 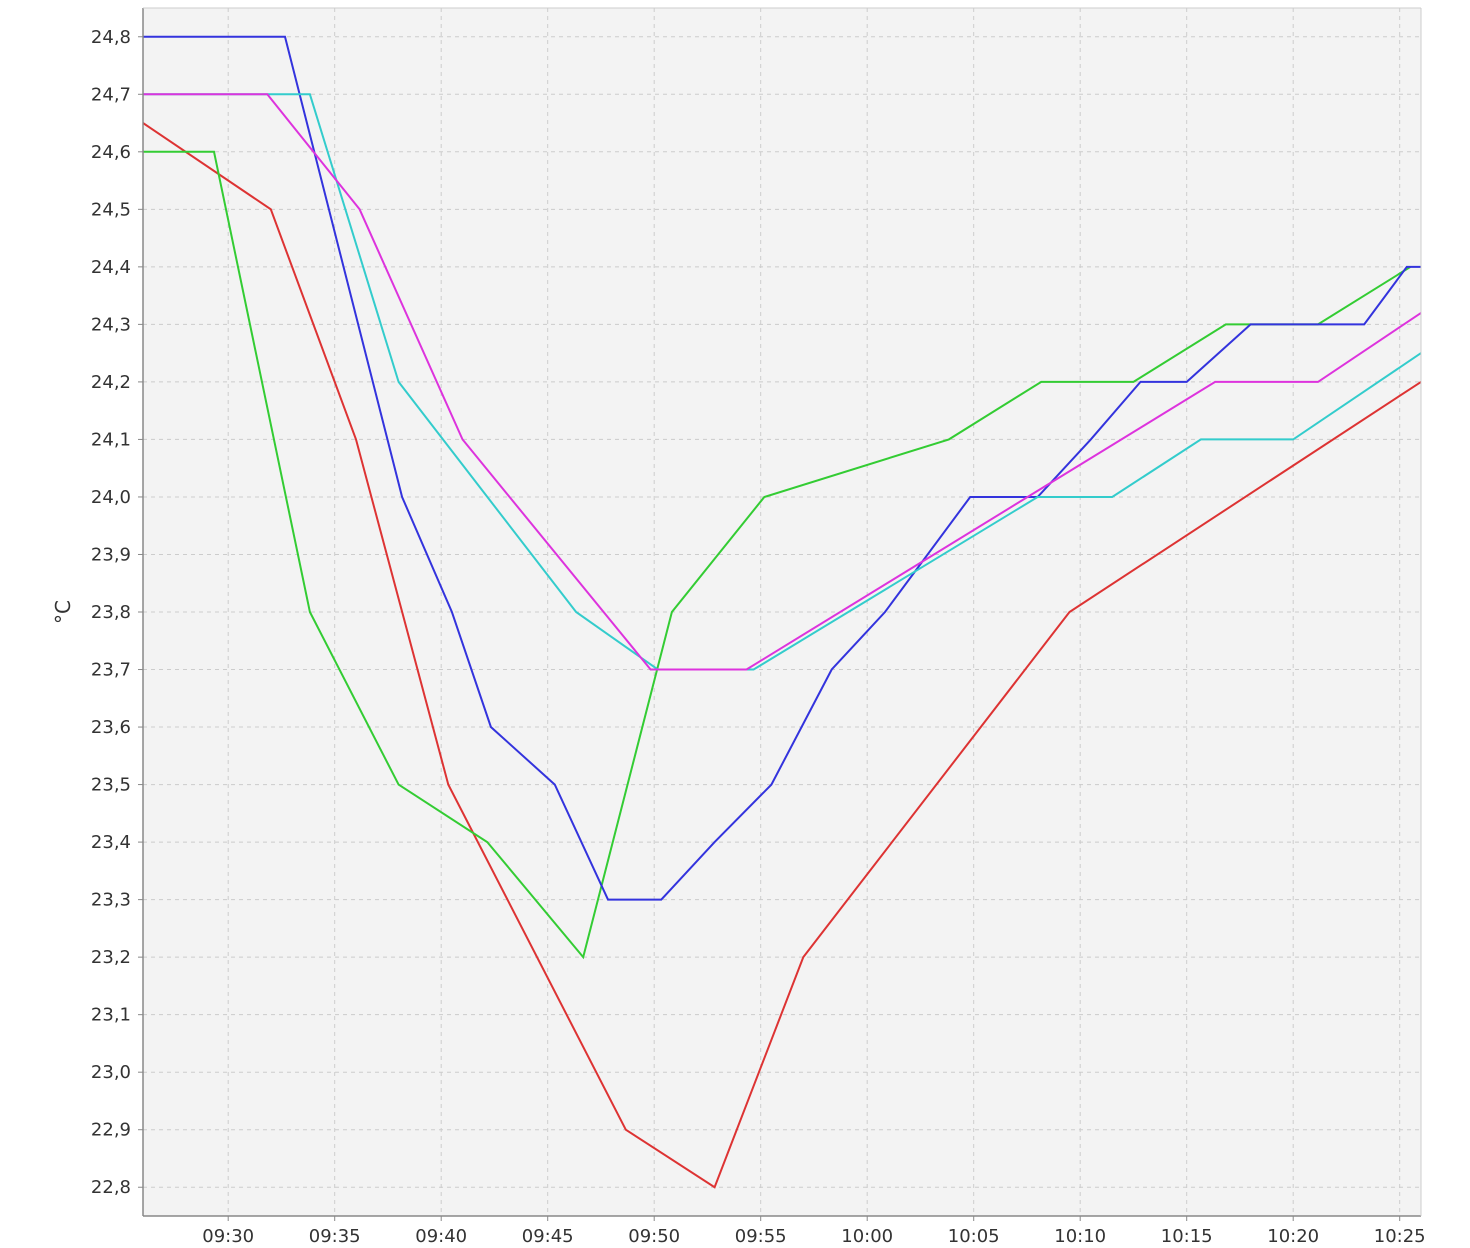 I want to click on y-tick-label: 23,5, so click(x=111, y=785).